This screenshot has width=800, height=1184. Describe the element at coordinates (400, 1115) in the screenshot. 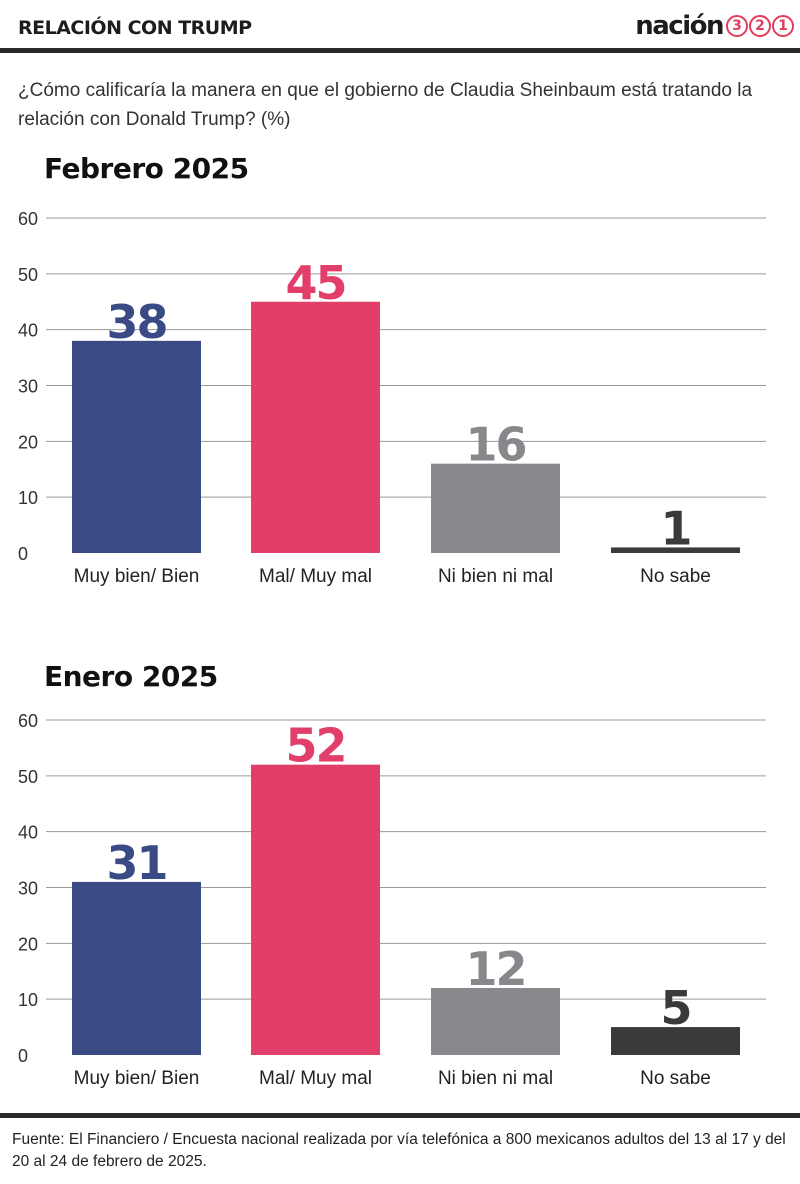

I see `bottom-divider` at that location.